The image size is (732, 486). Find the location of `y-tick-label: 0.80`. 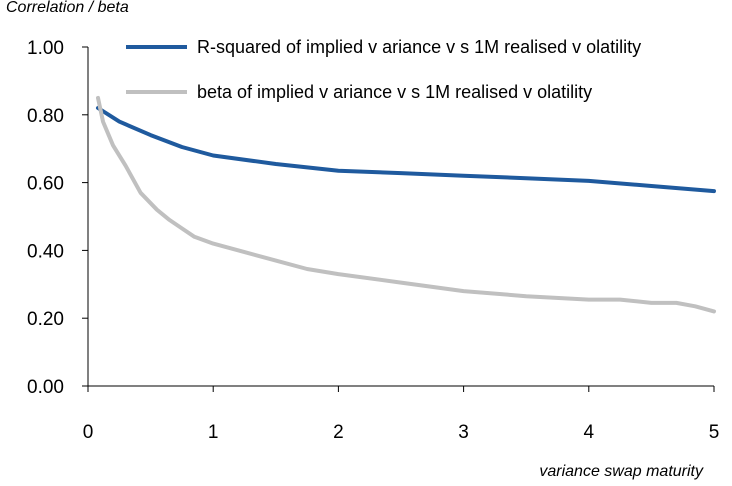

y-tick-label: 0.80 is located at coordinates (45, 116).